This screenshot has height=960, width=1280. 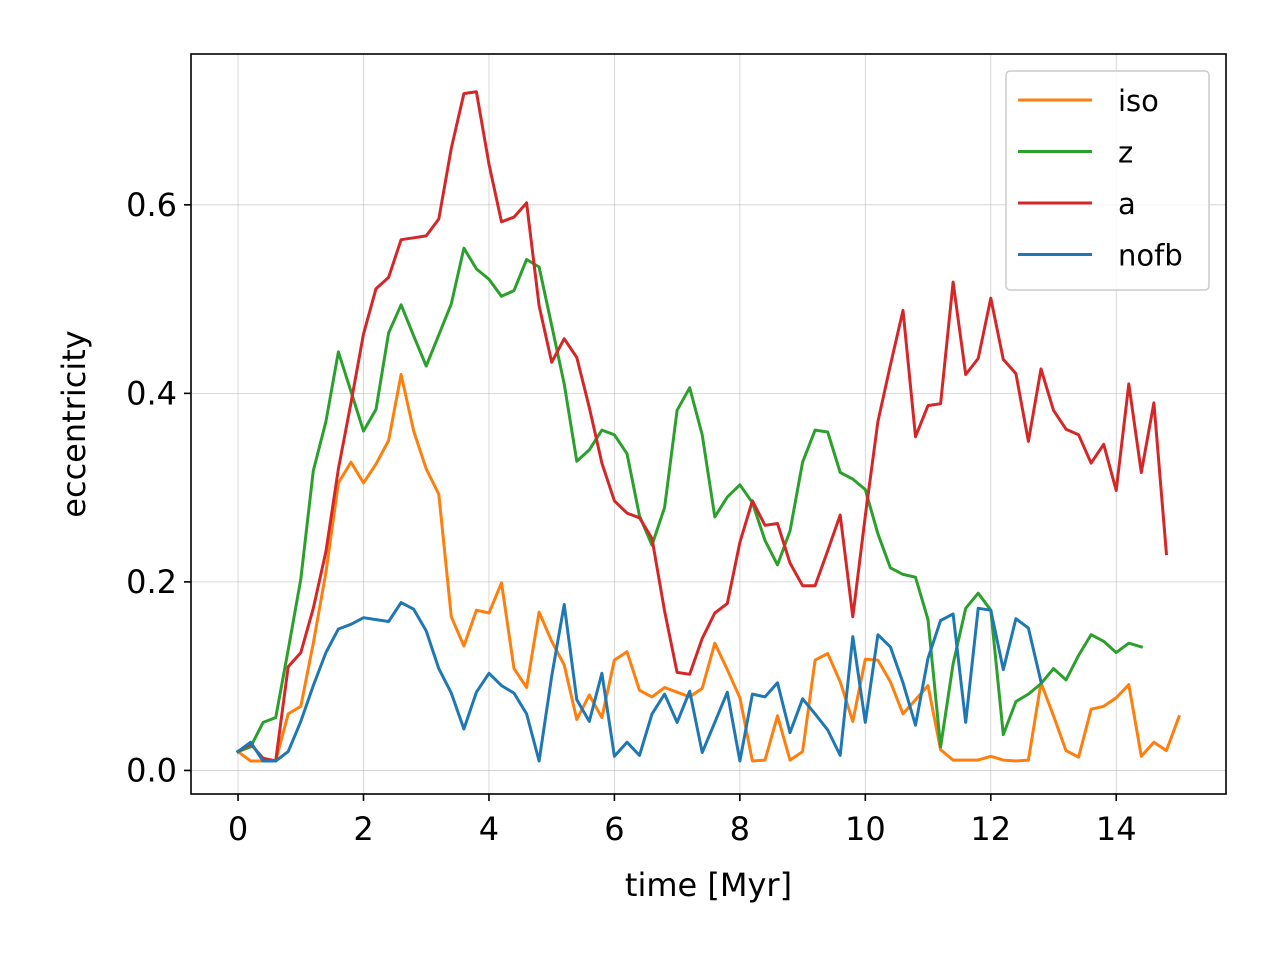 What do you see at coordinates (1116, 829) in the screenshot?
I see `x-tick-label: 14` at bounding box center [1116, 829].